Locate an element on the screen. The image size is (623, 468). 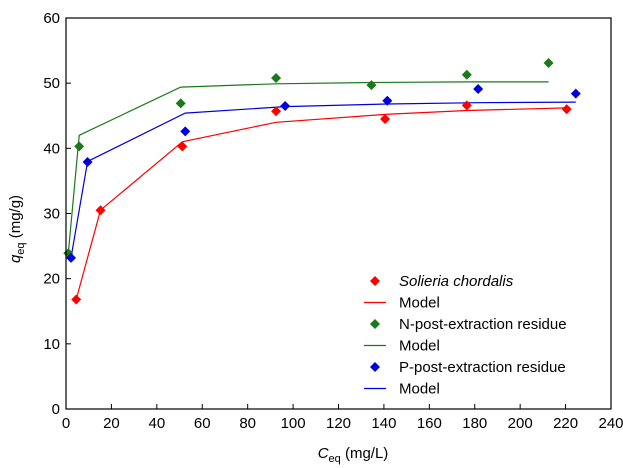
x-tick-label: 220 is located at coordinates (565, 423).